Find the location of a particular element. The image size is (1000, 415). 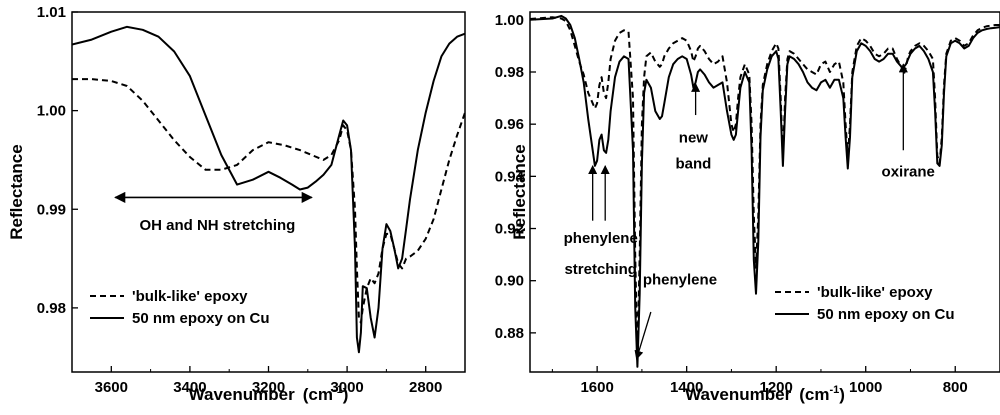

y-tick-label: 0.99 is located at coordinates (51, 209).